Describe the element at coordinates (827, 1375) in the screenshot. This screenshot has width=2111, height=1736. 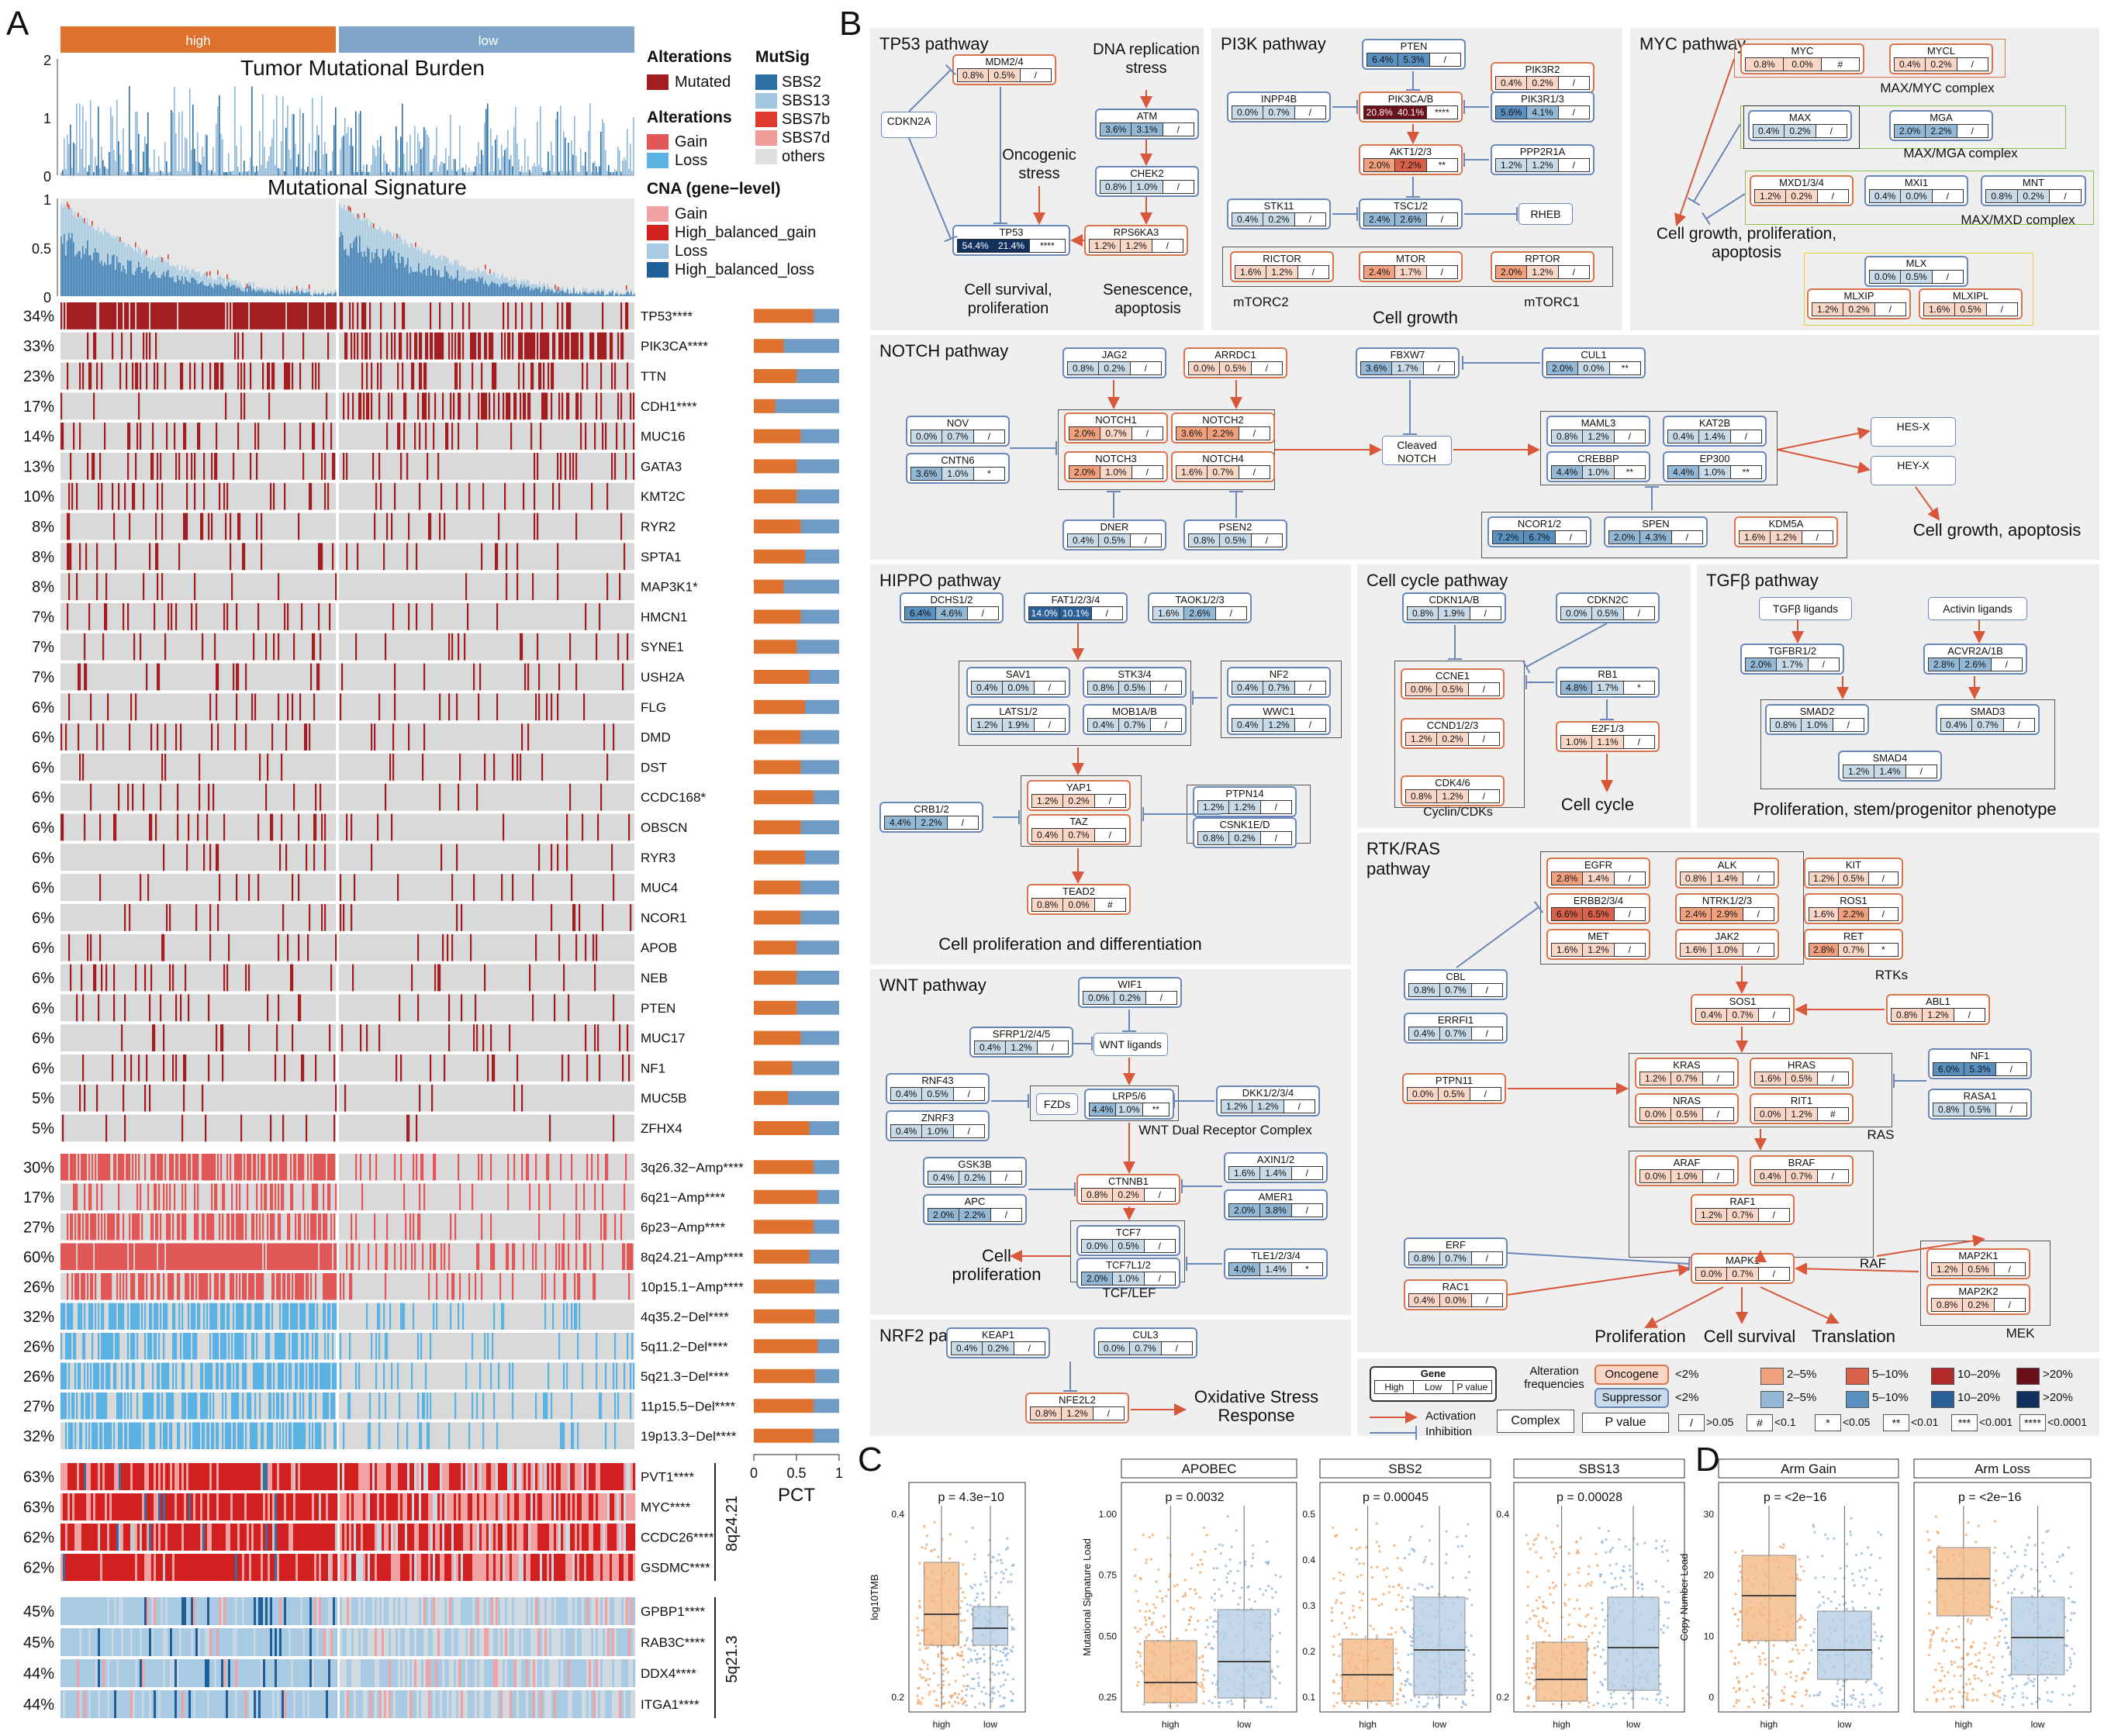
I see `pct-bar-low` at that location.